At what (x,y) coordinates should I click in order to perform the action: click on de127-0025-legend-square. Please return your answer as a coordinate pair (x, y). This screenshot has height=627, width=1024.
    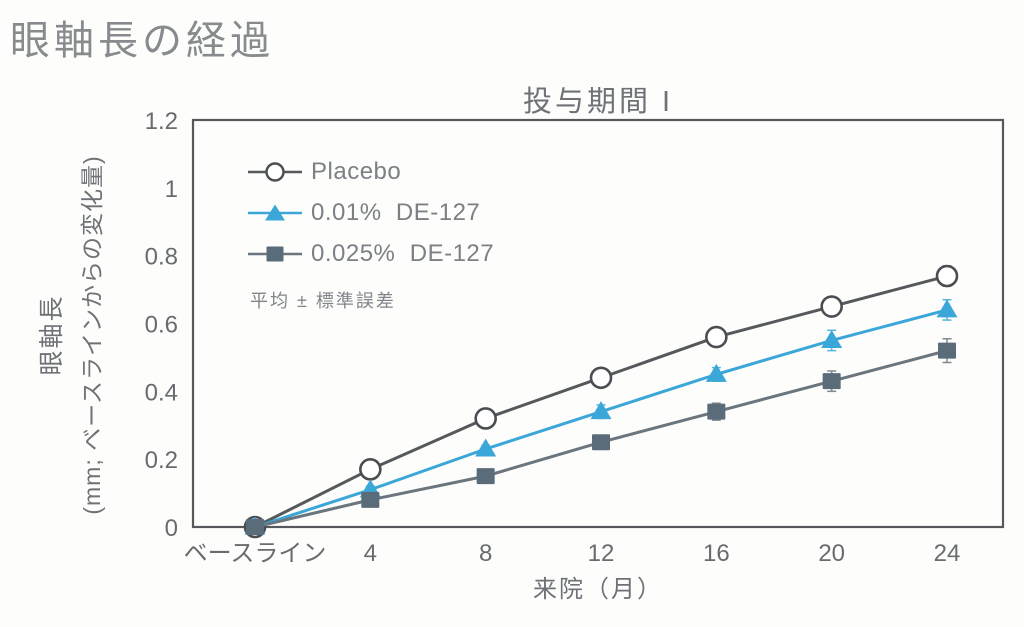
    Looking at the image, I should click on (275, 254).